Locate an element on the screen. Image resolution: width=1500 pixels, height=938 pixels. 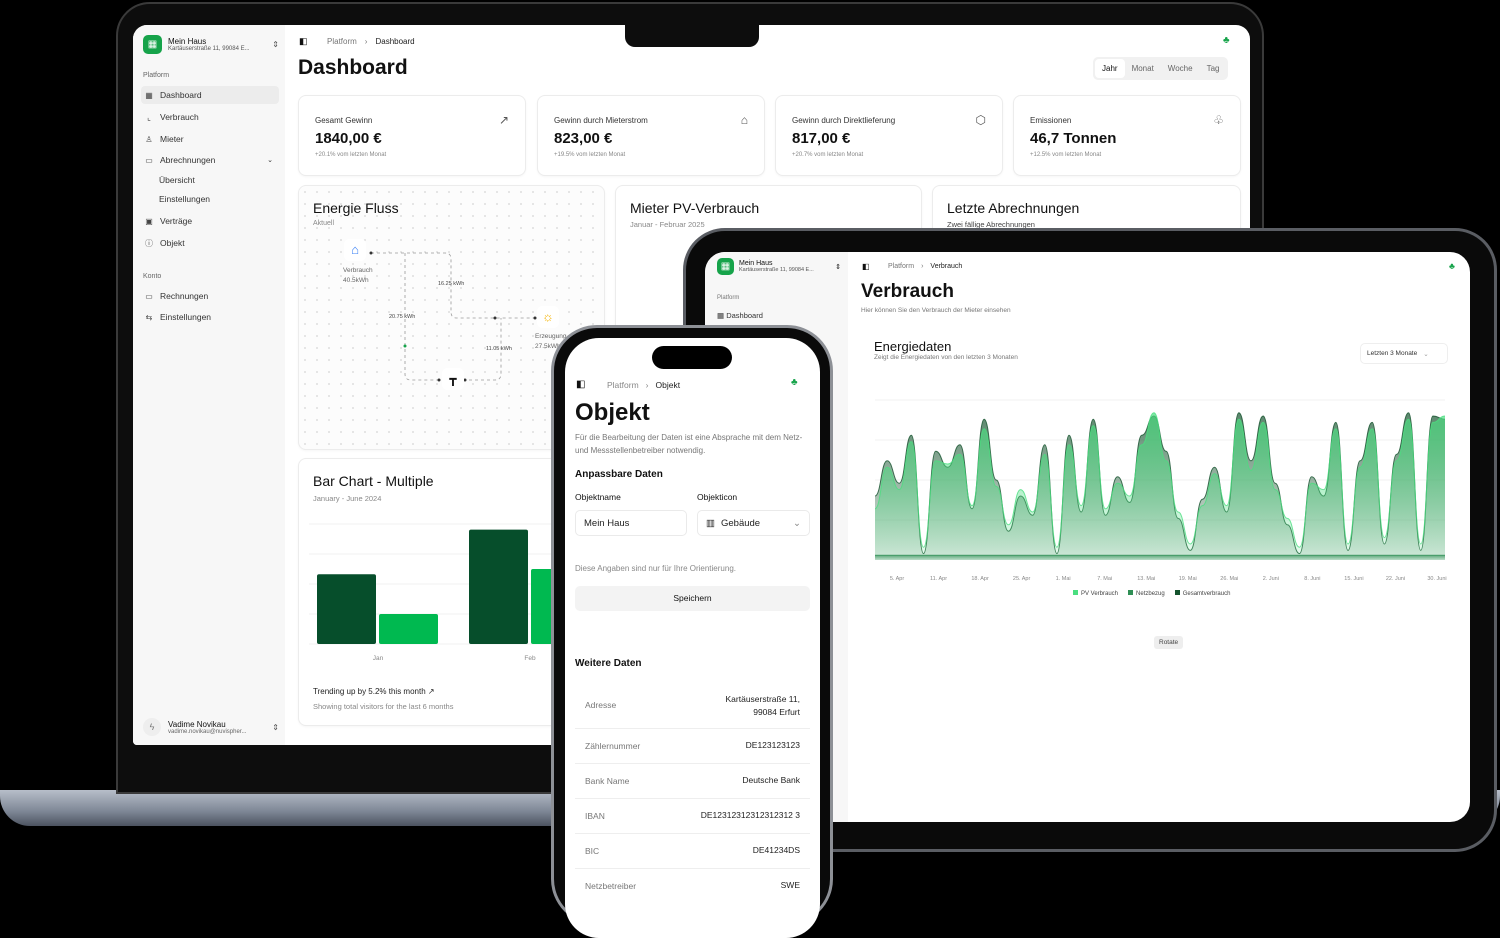
label: Dashboard is located at coordinates (181, 95).